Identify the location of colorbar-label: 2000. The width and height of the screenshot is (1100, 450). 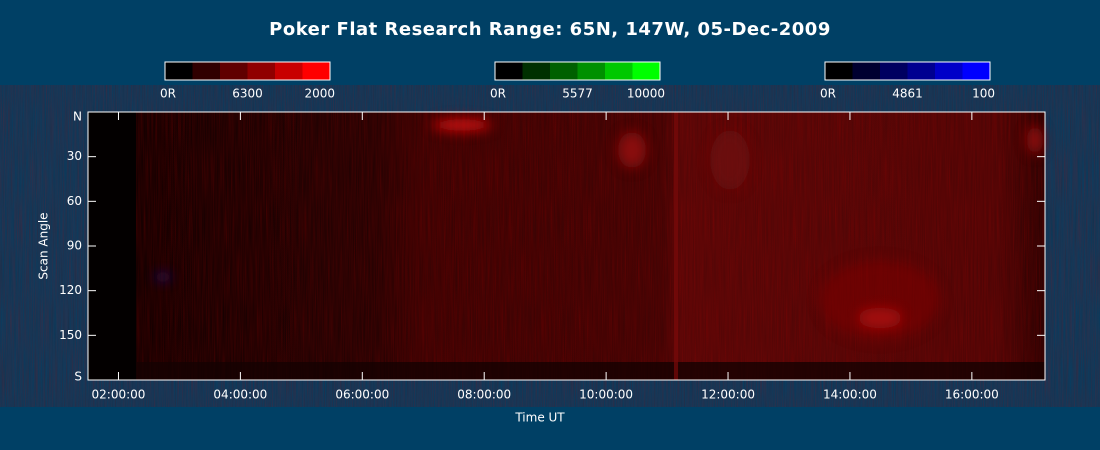
(319, 94).